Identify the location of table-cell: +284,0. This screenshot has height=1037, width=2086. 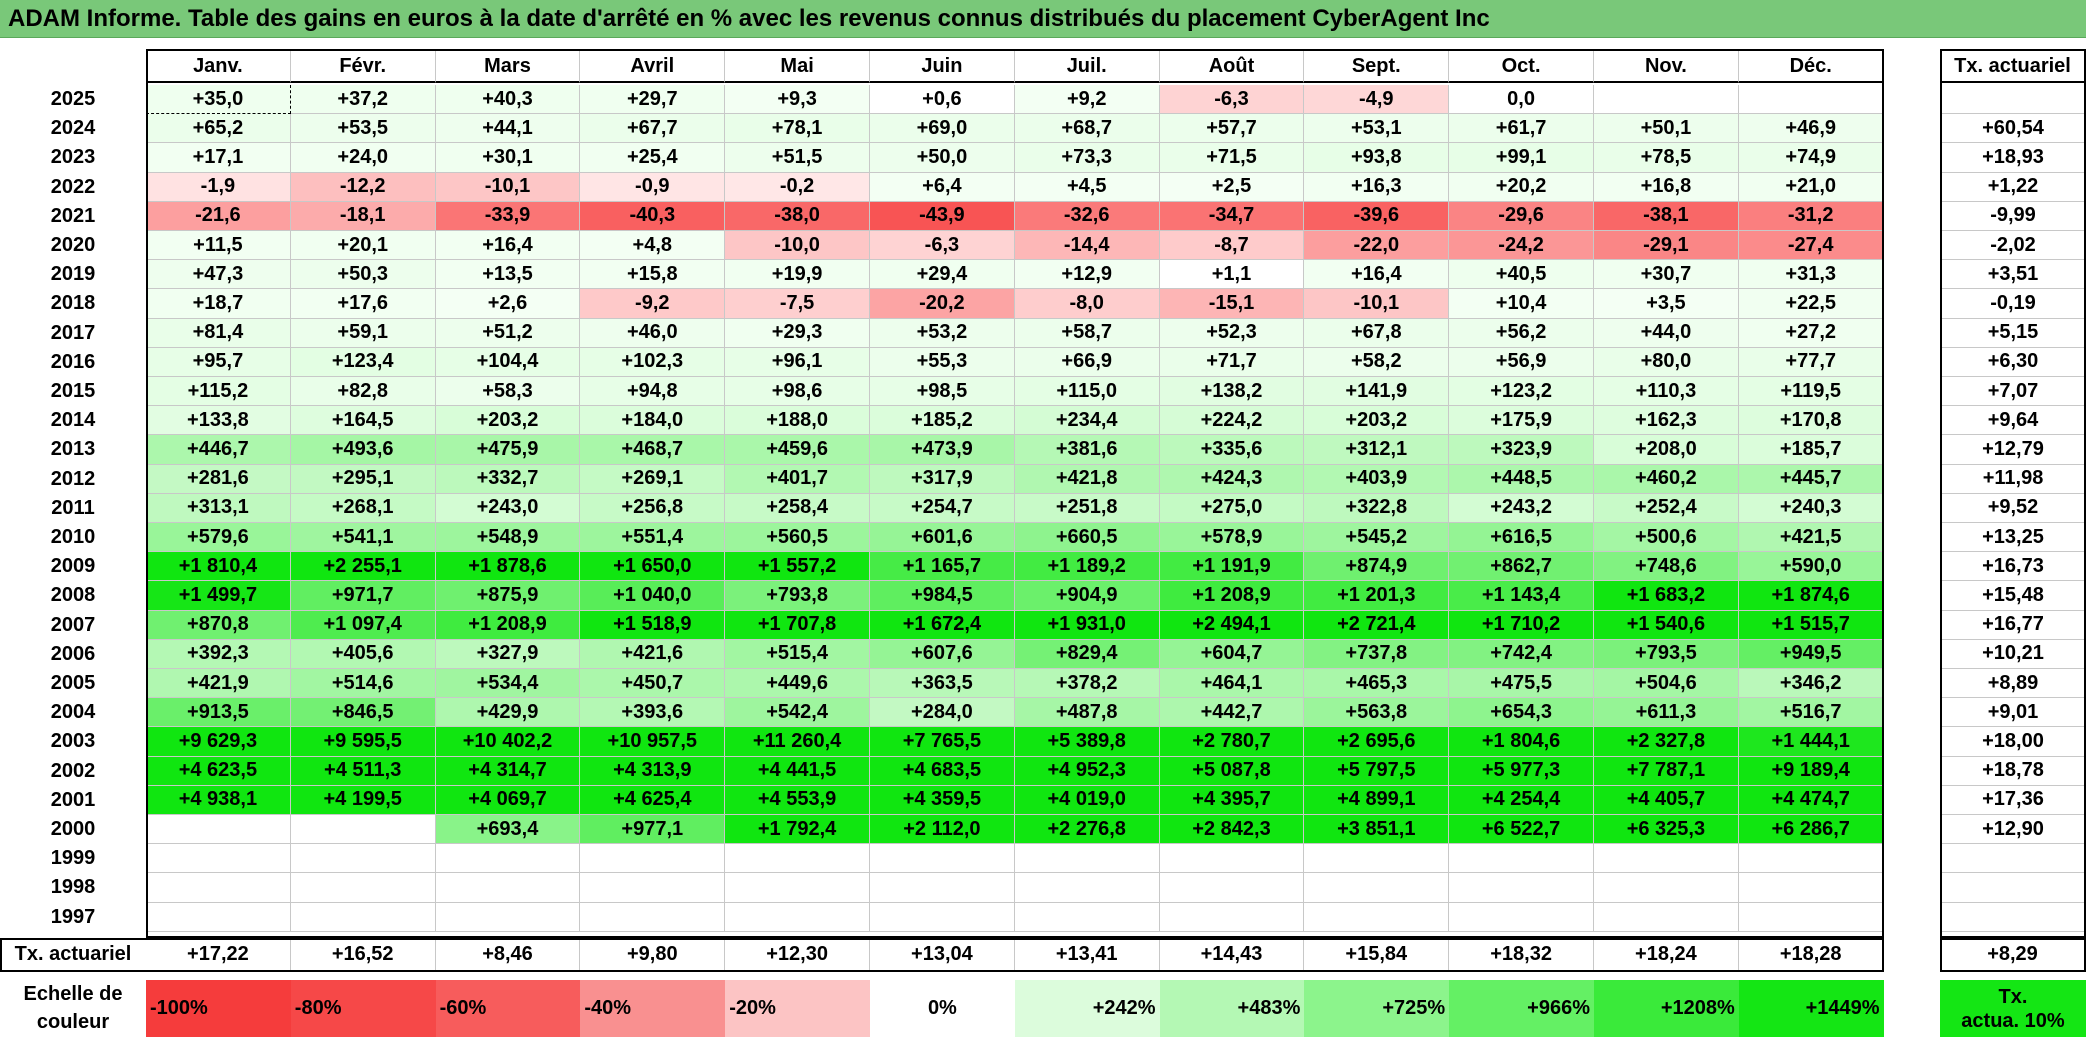
(942, 713).